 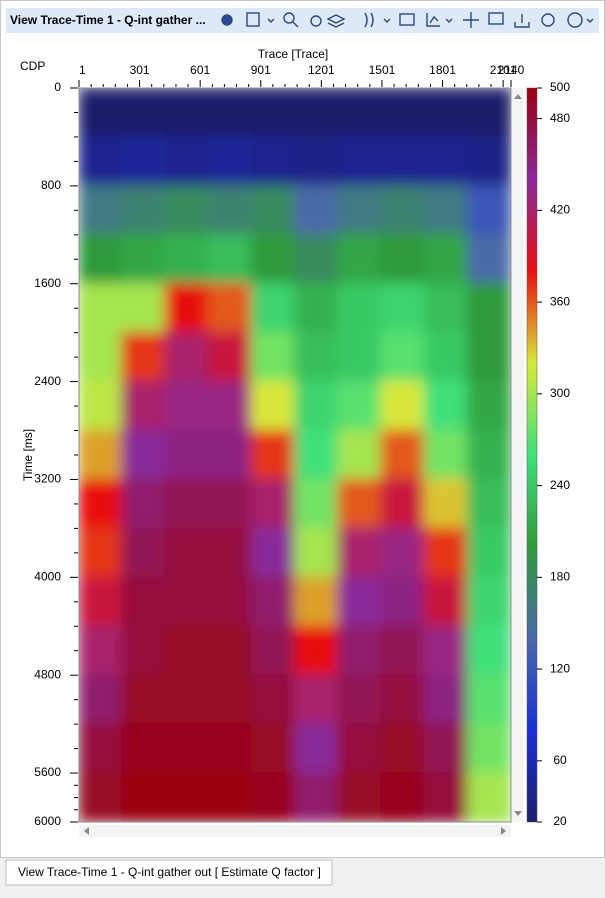 I want to click on x-header: CDP, so click(x=32, y=66).